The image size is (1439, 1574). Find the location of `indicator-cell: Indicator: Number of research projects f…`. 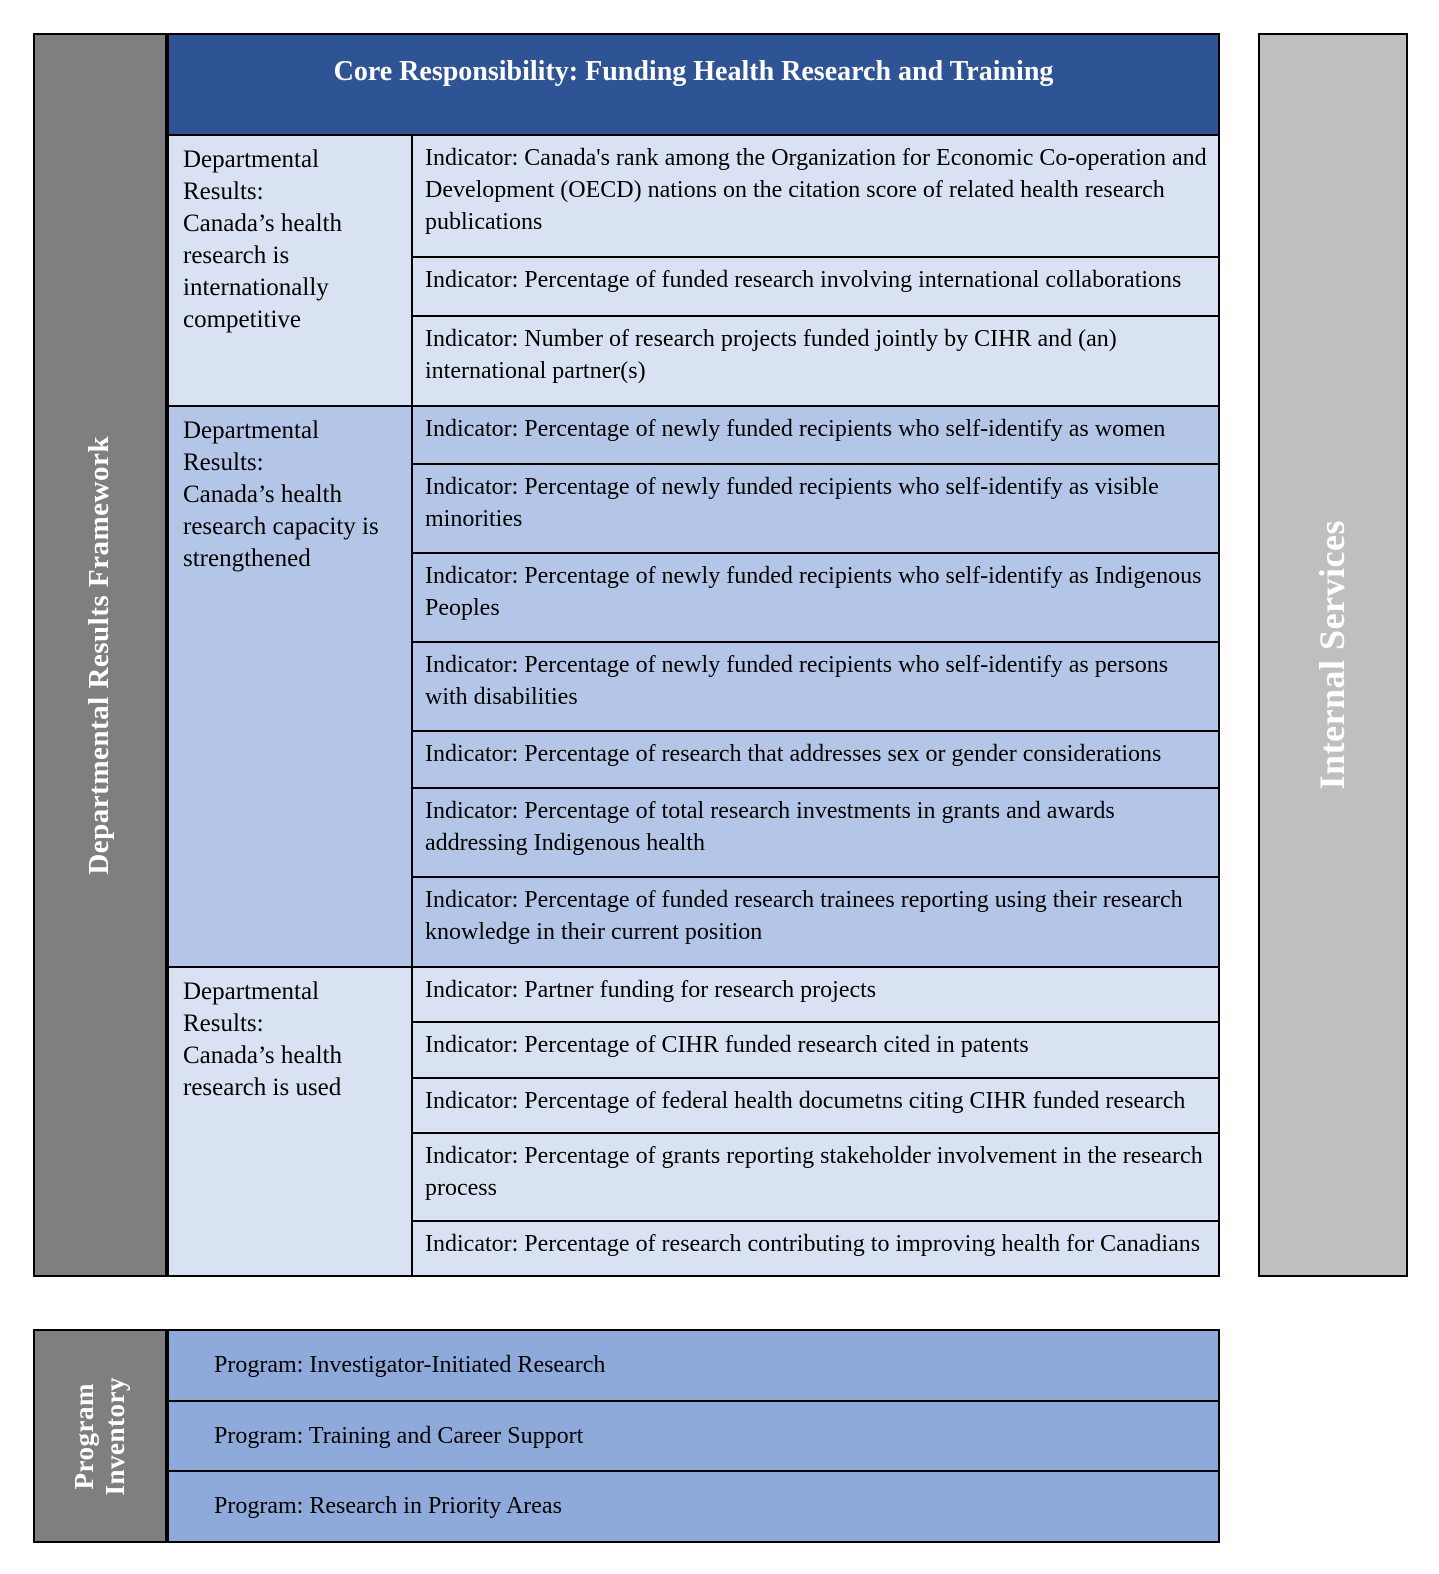

indicator-cell: Indicator: Number of research projects f… is located at coordinates (815, 359).